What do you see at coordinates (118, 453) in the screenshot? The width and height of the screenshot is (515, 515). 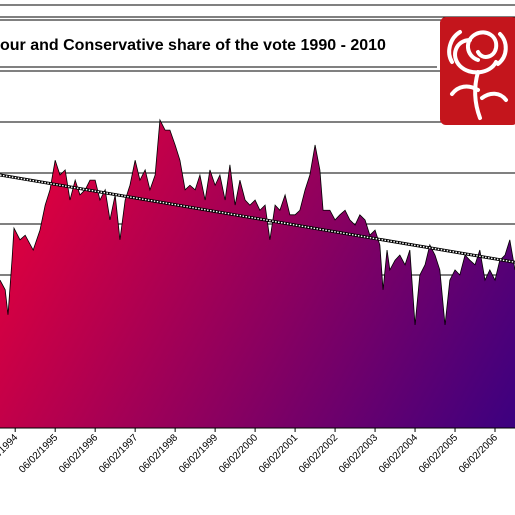 I see `x-tick-label: 06/02/1997` at bounding box center [118, 453].